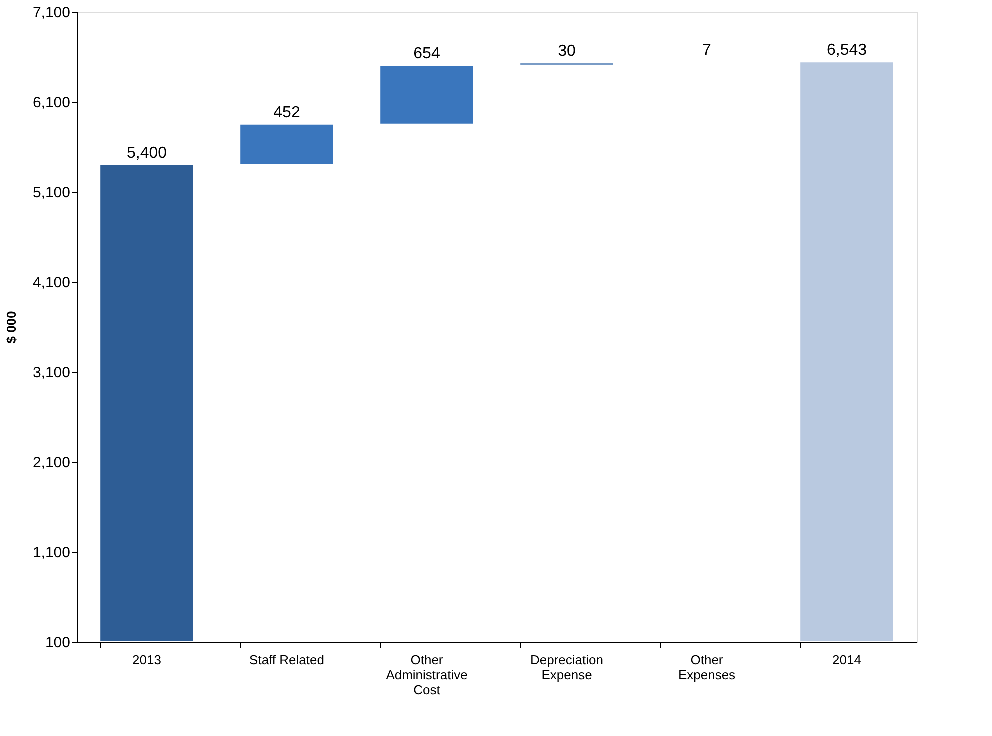 The width and height of the screenshot is (992, 736). Describe the element at coordinates (51, 103) in the screenshot. I see `y-tick-label: 6,100` at that location.